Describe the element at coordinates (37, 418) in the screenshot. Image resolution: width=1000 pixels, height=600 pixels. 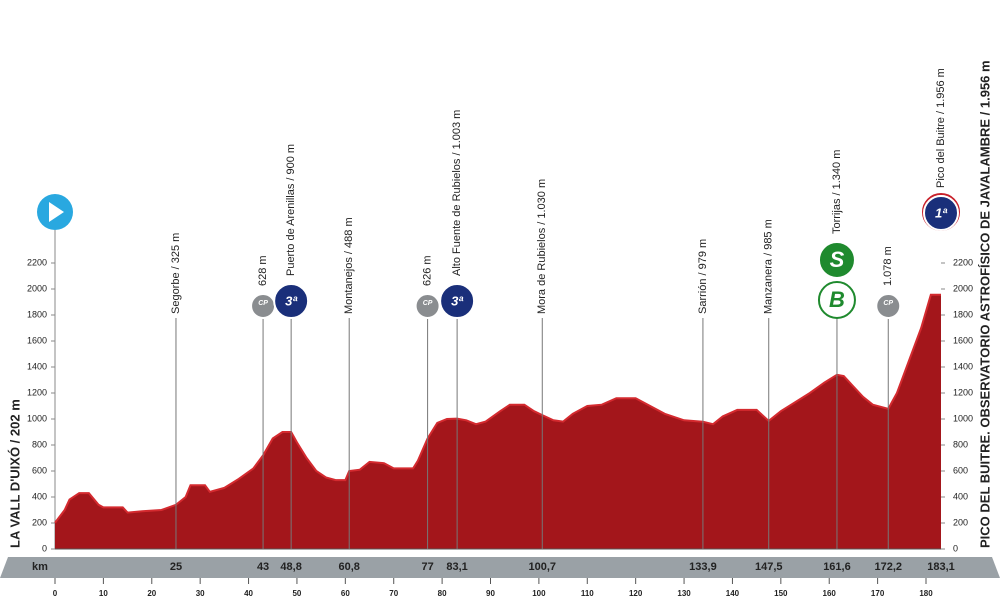
I see `y-tick-label: 1000` at that location.